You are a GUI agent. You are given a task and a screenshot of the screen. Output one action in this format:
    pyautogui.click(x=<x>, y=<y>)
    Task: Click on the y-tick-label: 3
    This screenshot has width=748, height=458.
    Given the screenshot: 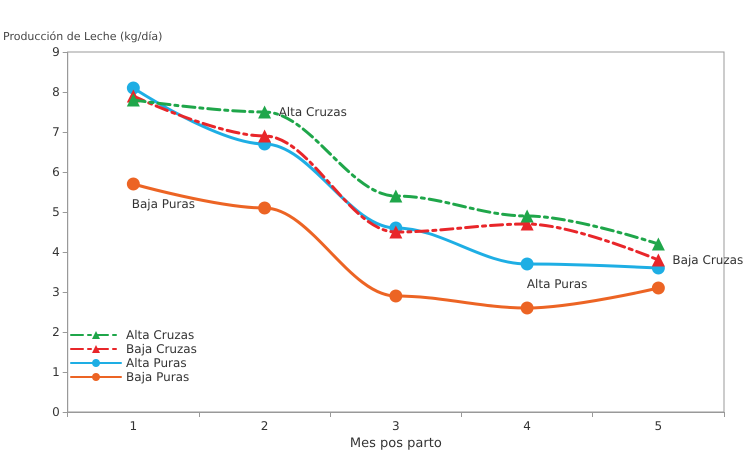 What is the action you would take?
    pyautogui.click(x=56, y=292)
    